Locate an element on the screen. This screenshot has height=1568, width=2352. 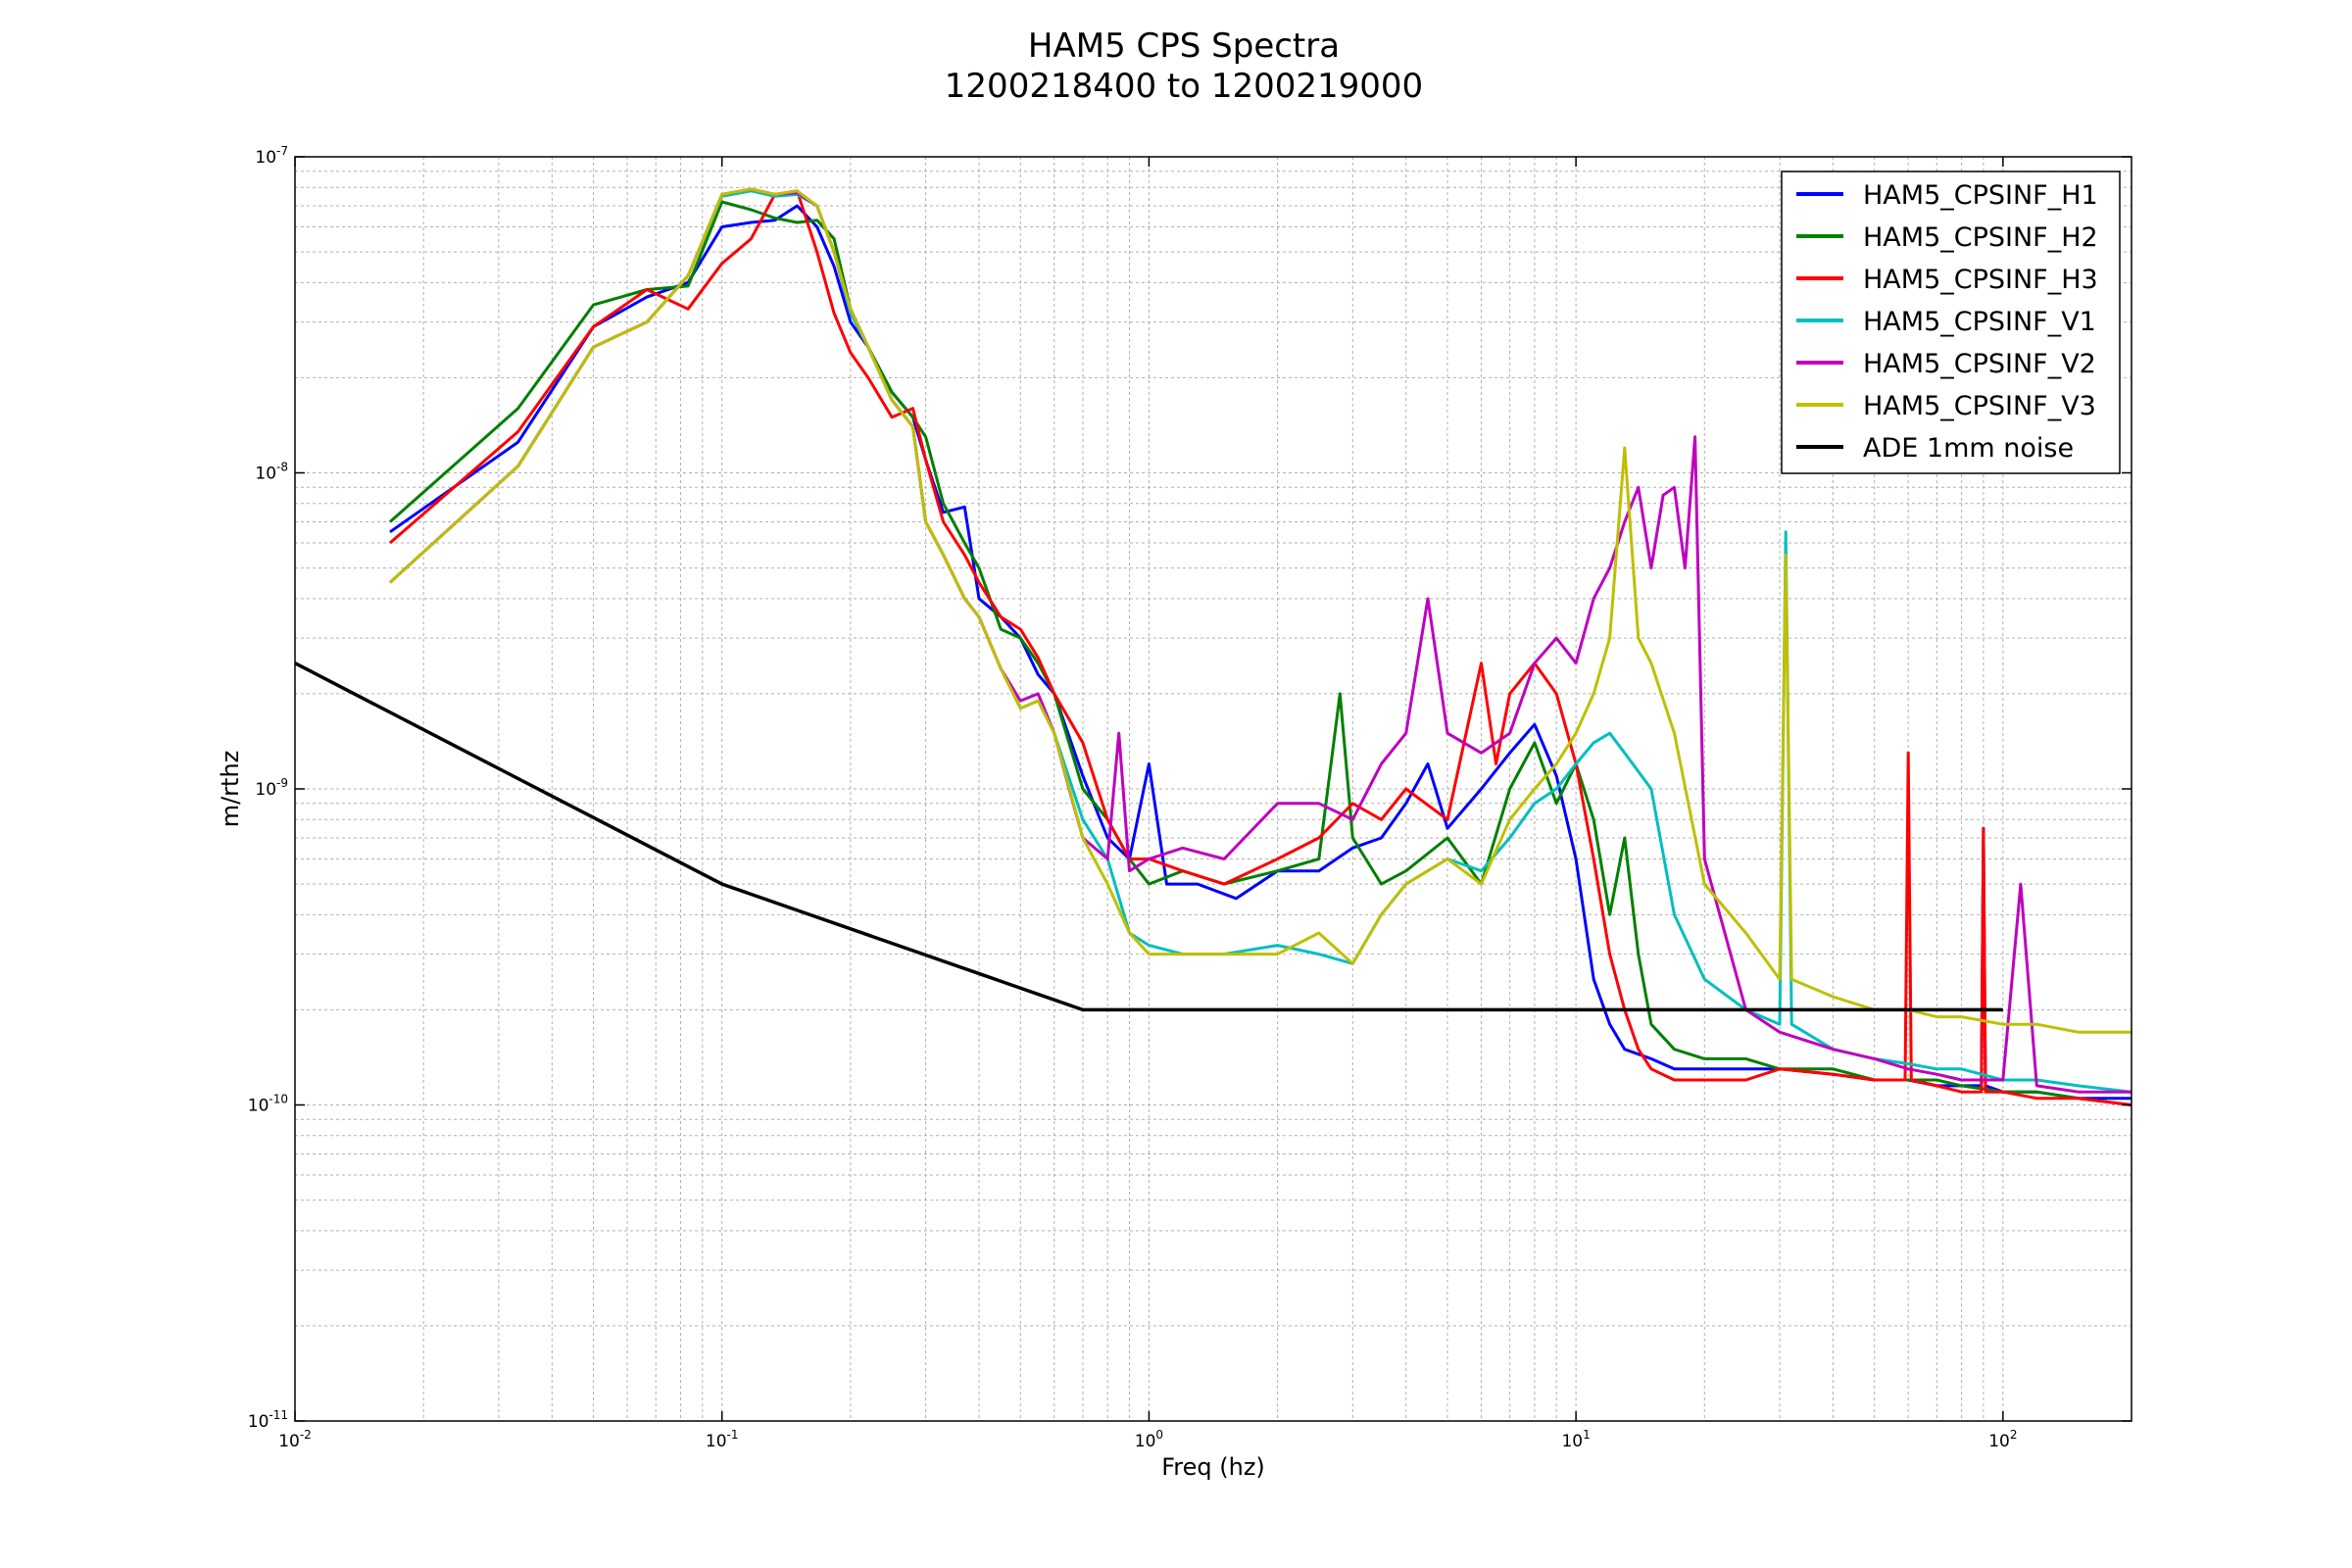
y-tick-exp: -11 is located at coordinates (278, 1415).